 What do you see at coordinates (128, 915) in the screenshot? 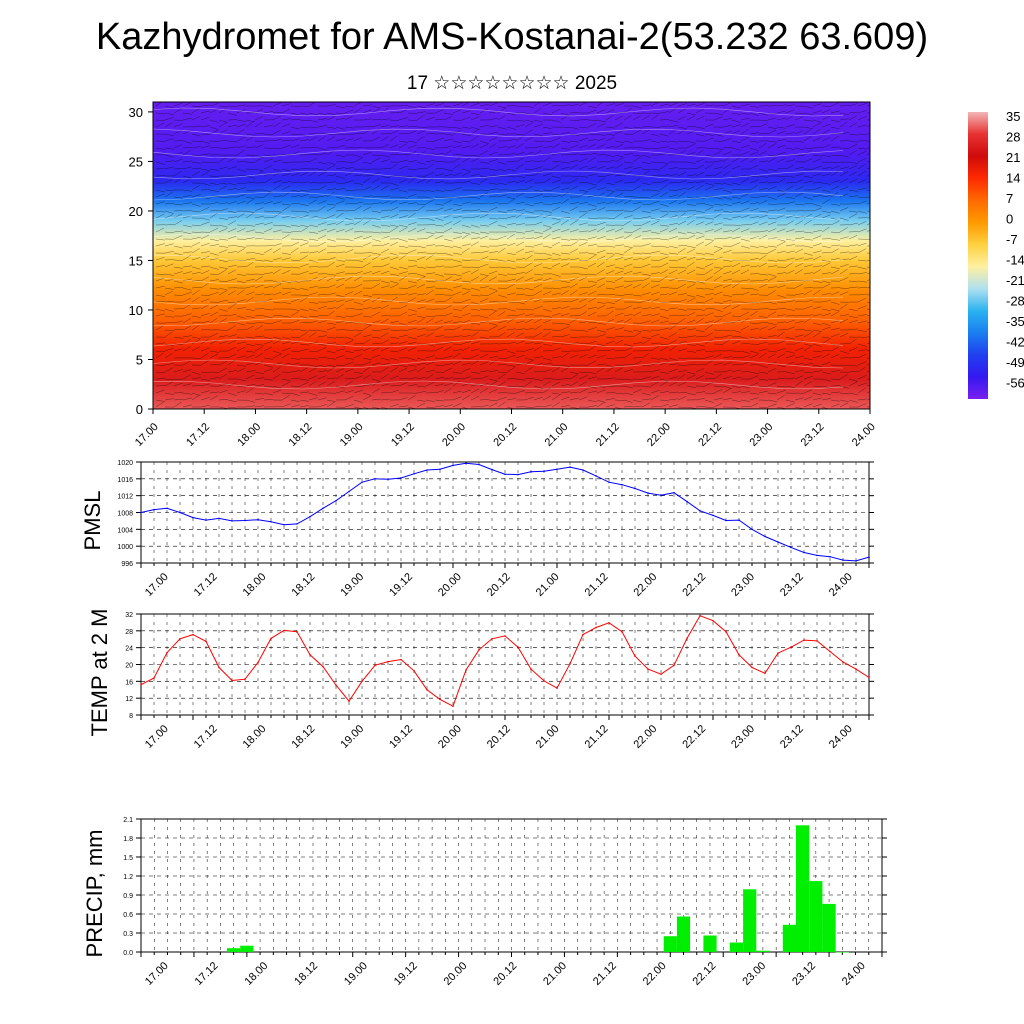
I see `y-tick-label: 0.6` at bounding box center [128, 915].